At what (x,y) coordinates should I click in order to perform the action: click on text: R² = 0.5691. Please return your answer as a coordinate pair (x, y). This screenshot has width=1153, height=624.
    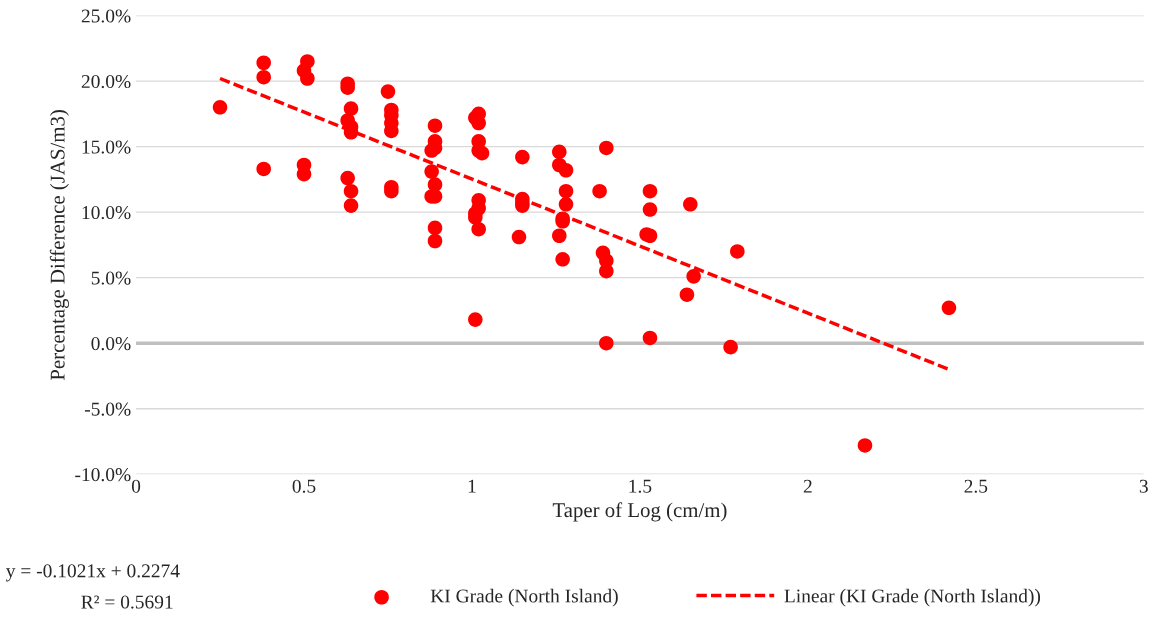
    Looking at the image, I should click on (127, 602).